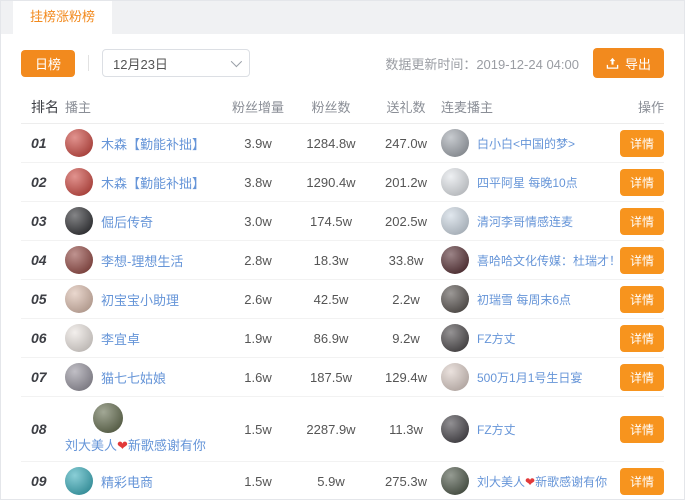  Describe the element at coordinates (406, 338) in the screenshot. I see `gifts-value: 9.2w` at that location.